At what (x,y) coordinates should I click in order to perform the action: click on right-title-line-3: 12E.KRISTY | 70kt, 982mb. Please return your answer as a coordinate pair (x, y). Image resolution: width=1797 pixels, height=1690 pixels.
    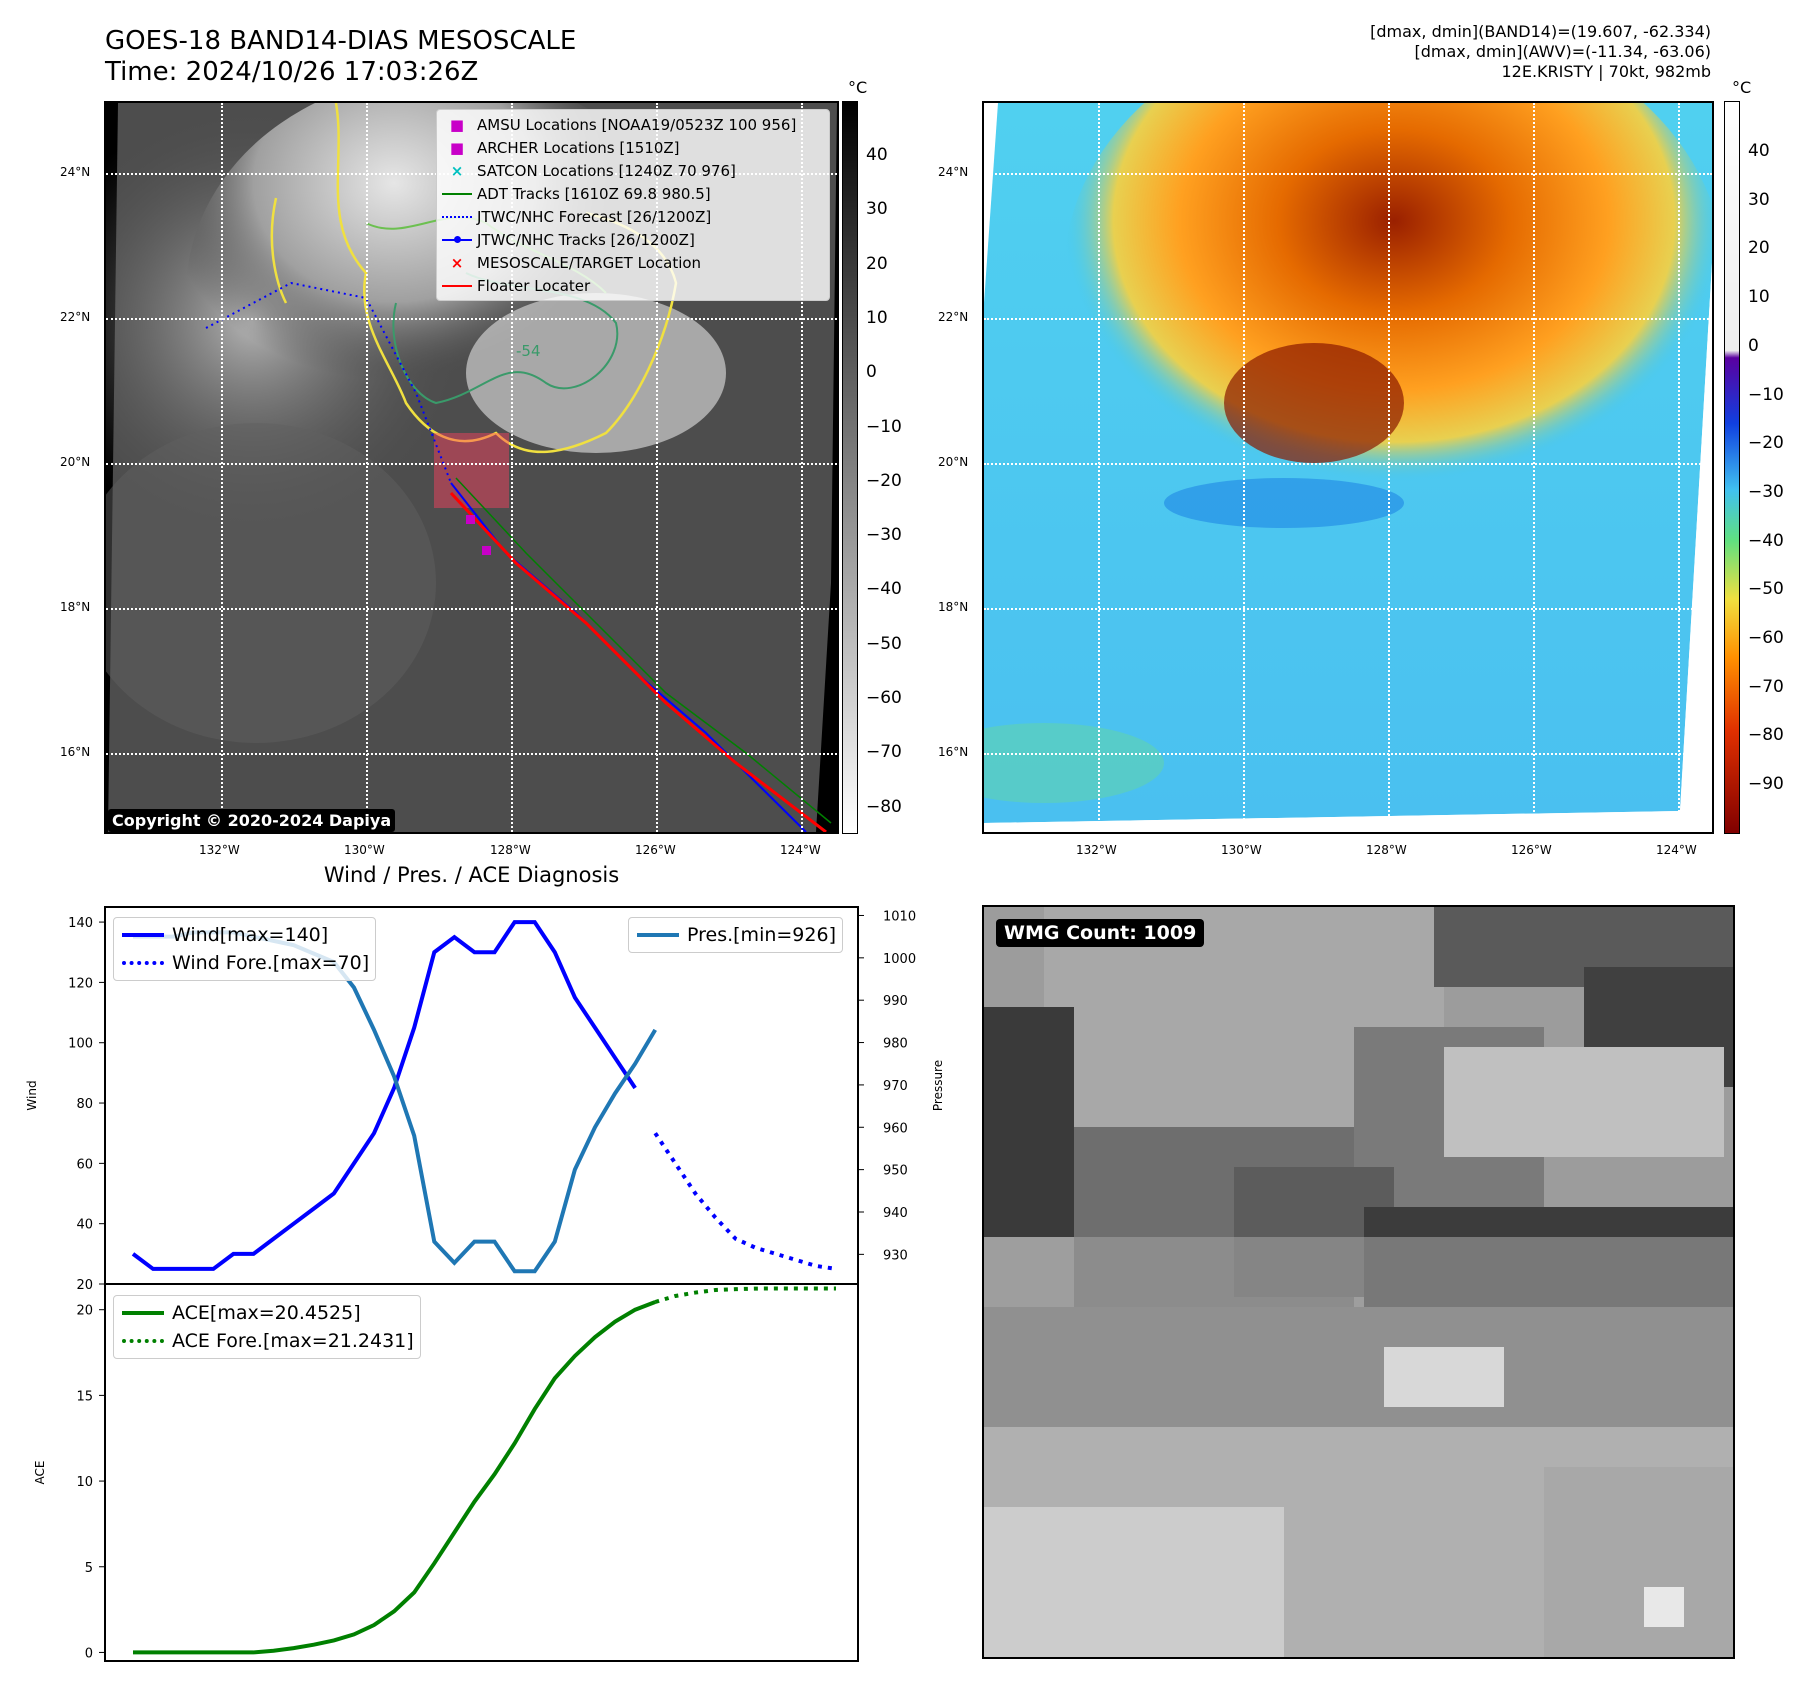
    Looking at the image, I should click on (1606, 71).